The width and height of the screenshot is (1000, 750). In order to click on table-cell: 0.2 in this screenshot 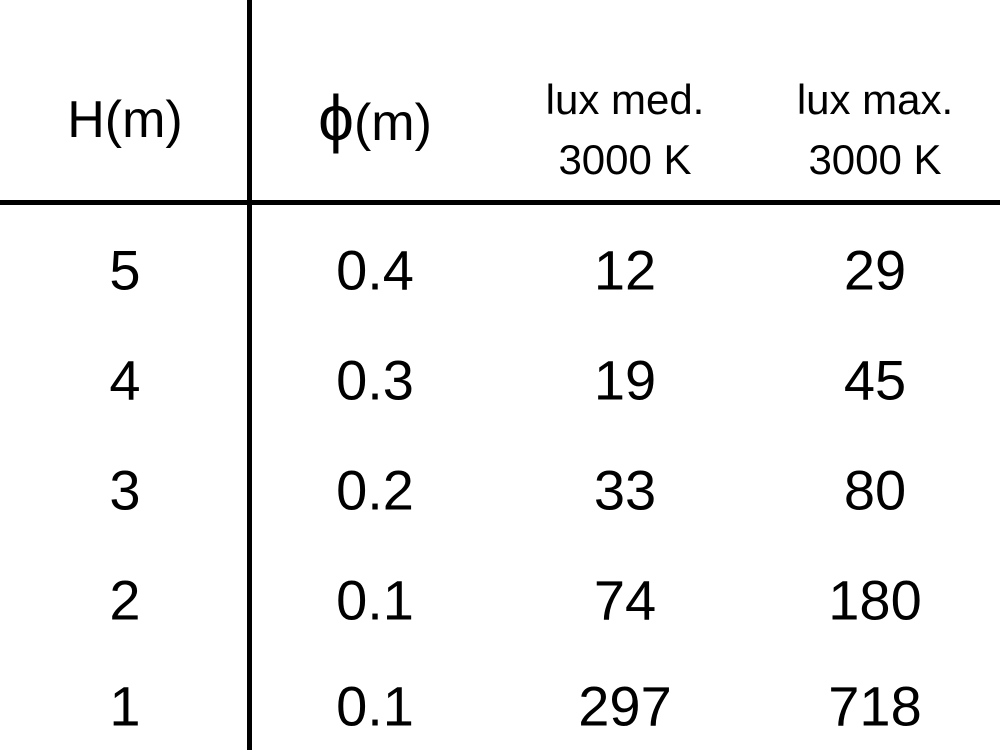, I will do `click(375, 490)`.